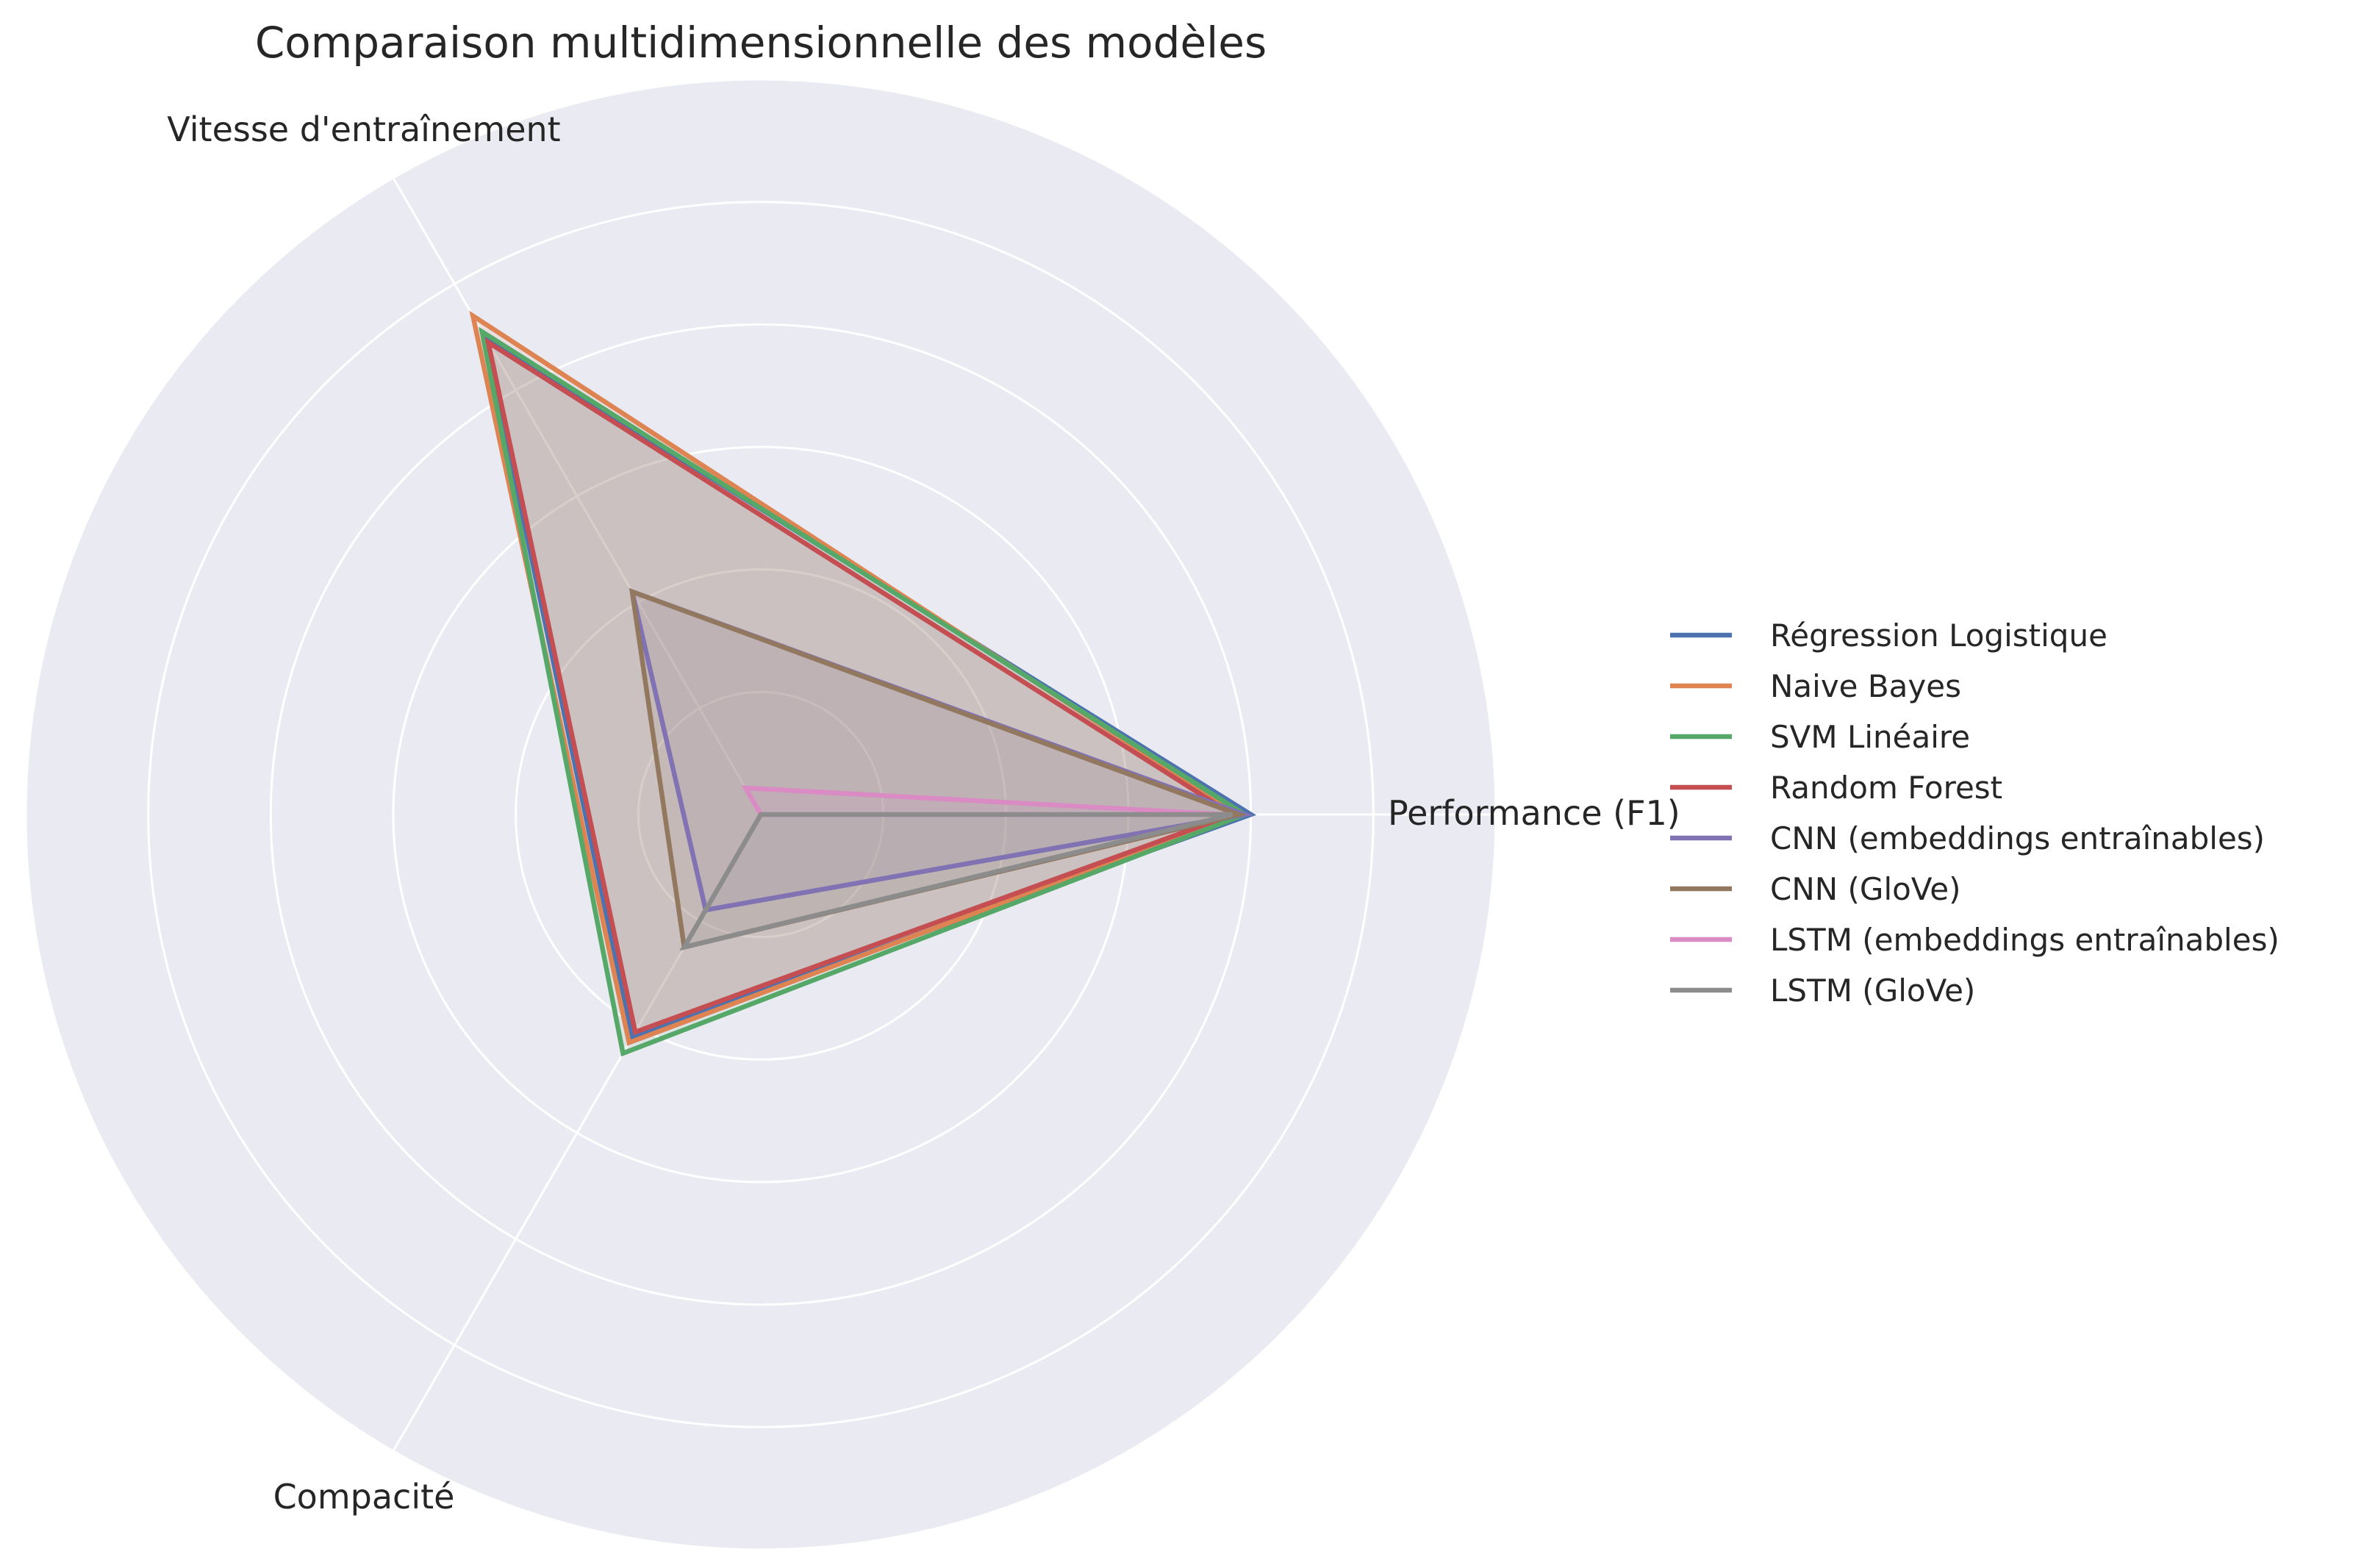 Image resolution: width=2353 pixels, height=1568 pixels. I want to click on grid-spoke, so click(577, 496).